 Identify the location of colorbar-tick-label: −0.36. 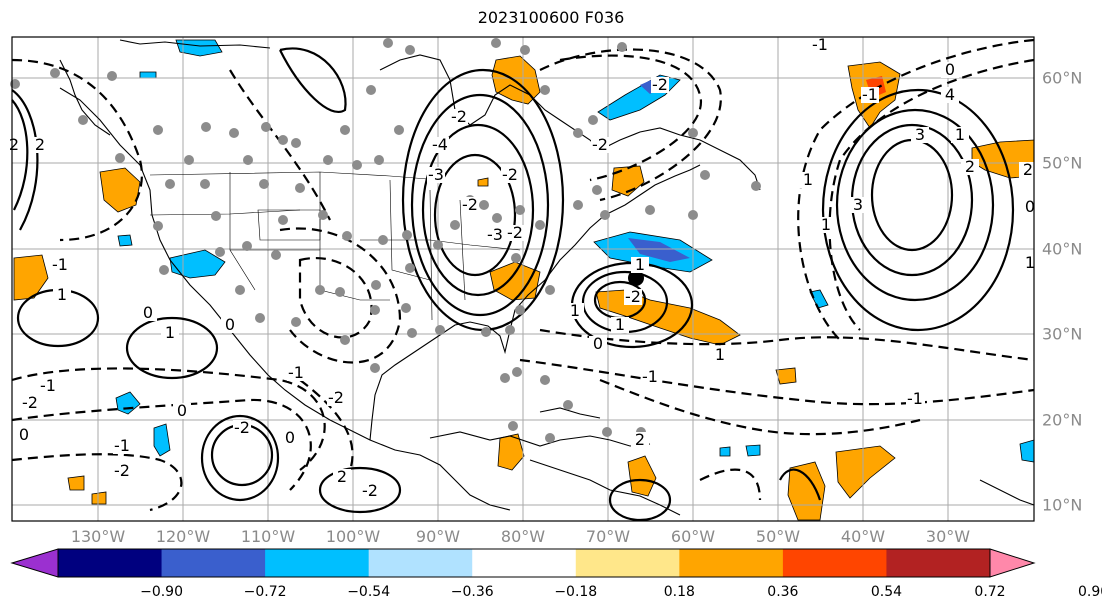
(472, 592).